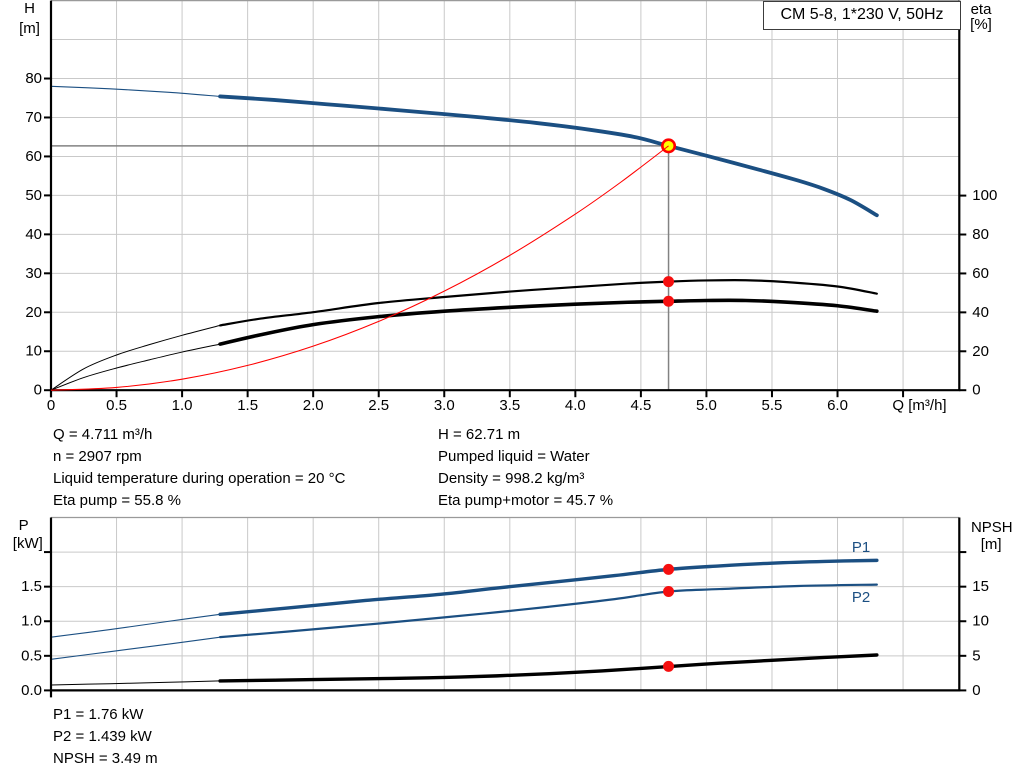  I want to click on y-left-tick-label: 10, so click(33, 351).